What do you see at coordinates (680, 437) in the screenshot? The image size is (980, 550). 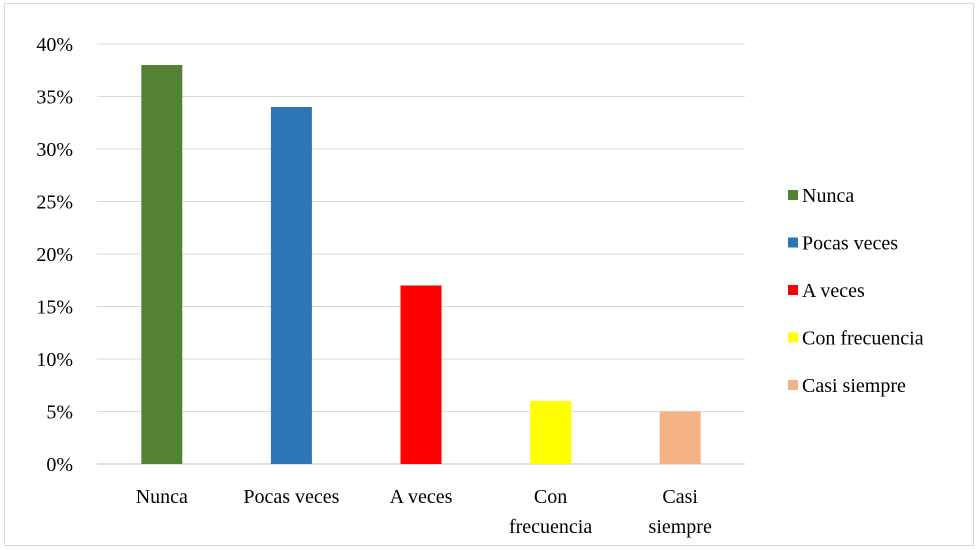 I see `bar-casi-siempre` at bounding box center [680, 437].